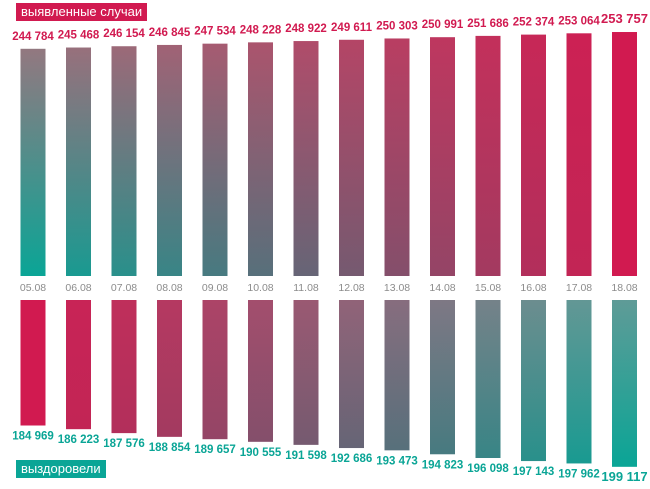 Image resolution: width=650 pixels, height=489 pixels. What do you see at coordinates (488, 288) in the screenshot?
I see `date-tick-label: 15.08` at bounding box center [488, 288].